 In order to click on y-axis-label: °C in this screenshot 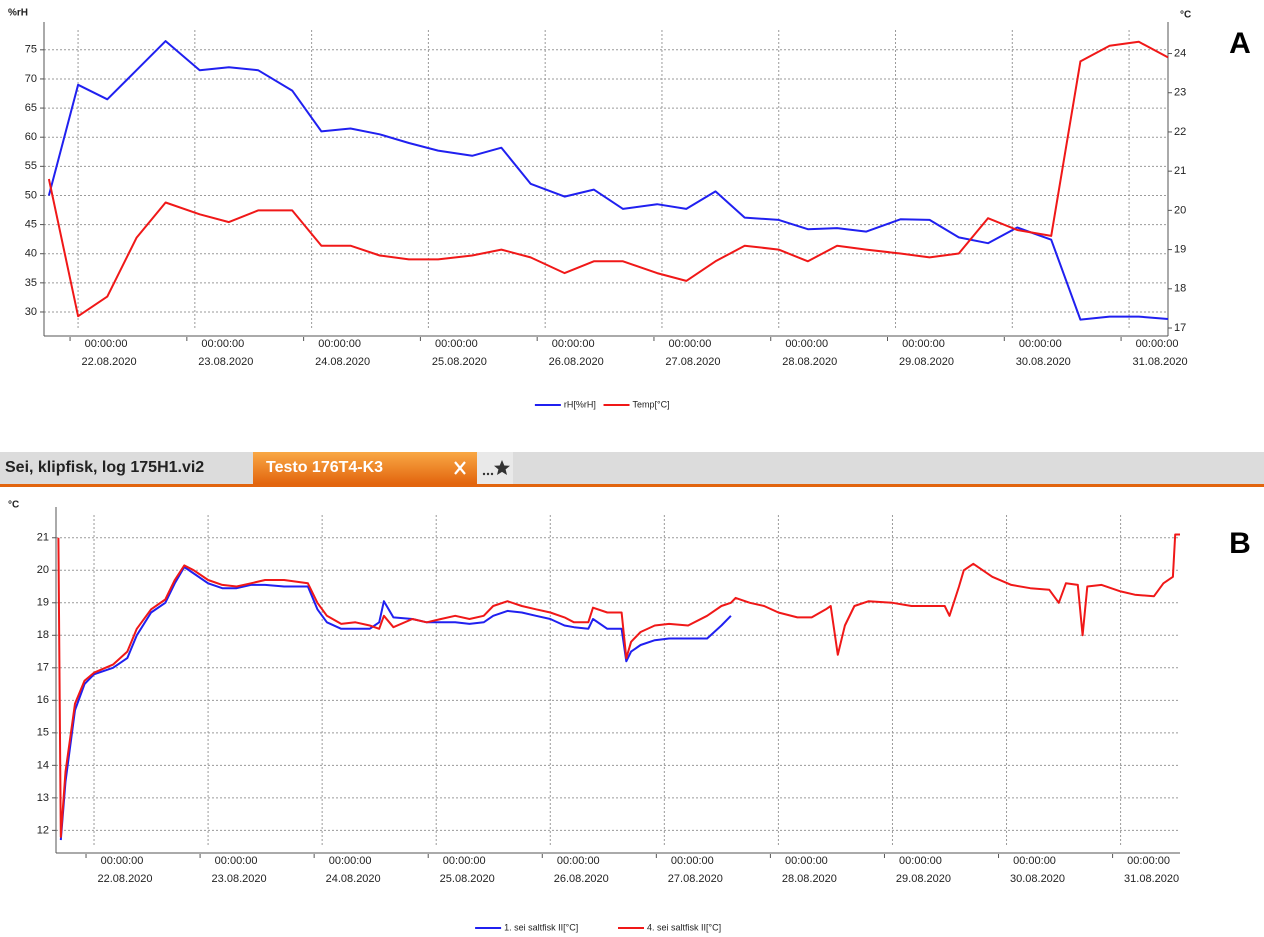, I will do `click(13, 505)`.